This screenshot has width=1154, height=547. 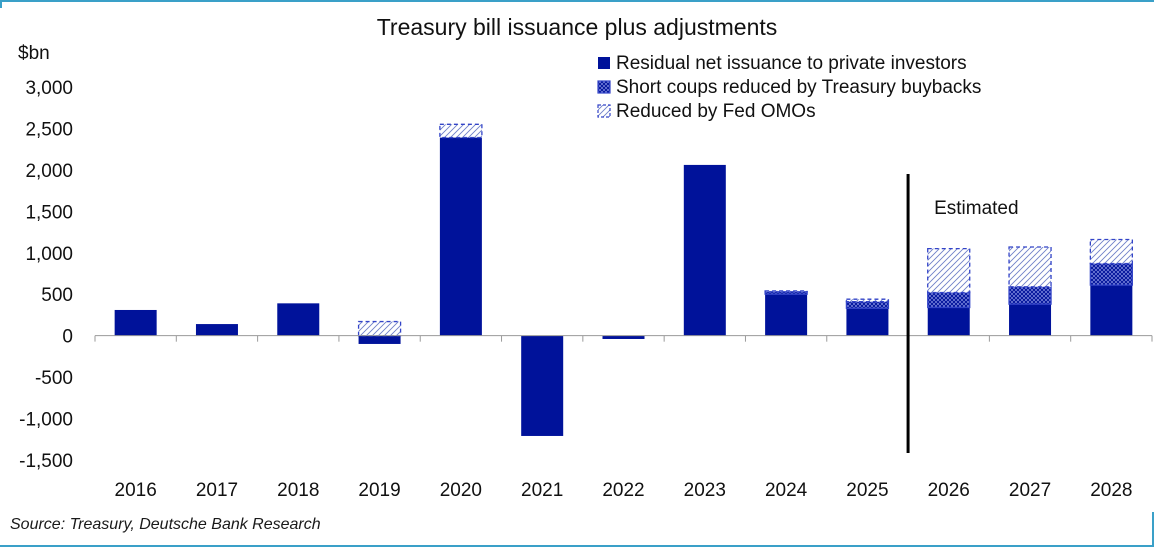 What do you see at coordinates (976, 208) in the screenshot?
I see `estimated-annotation: Estimated` at bounding box center [976, 208].